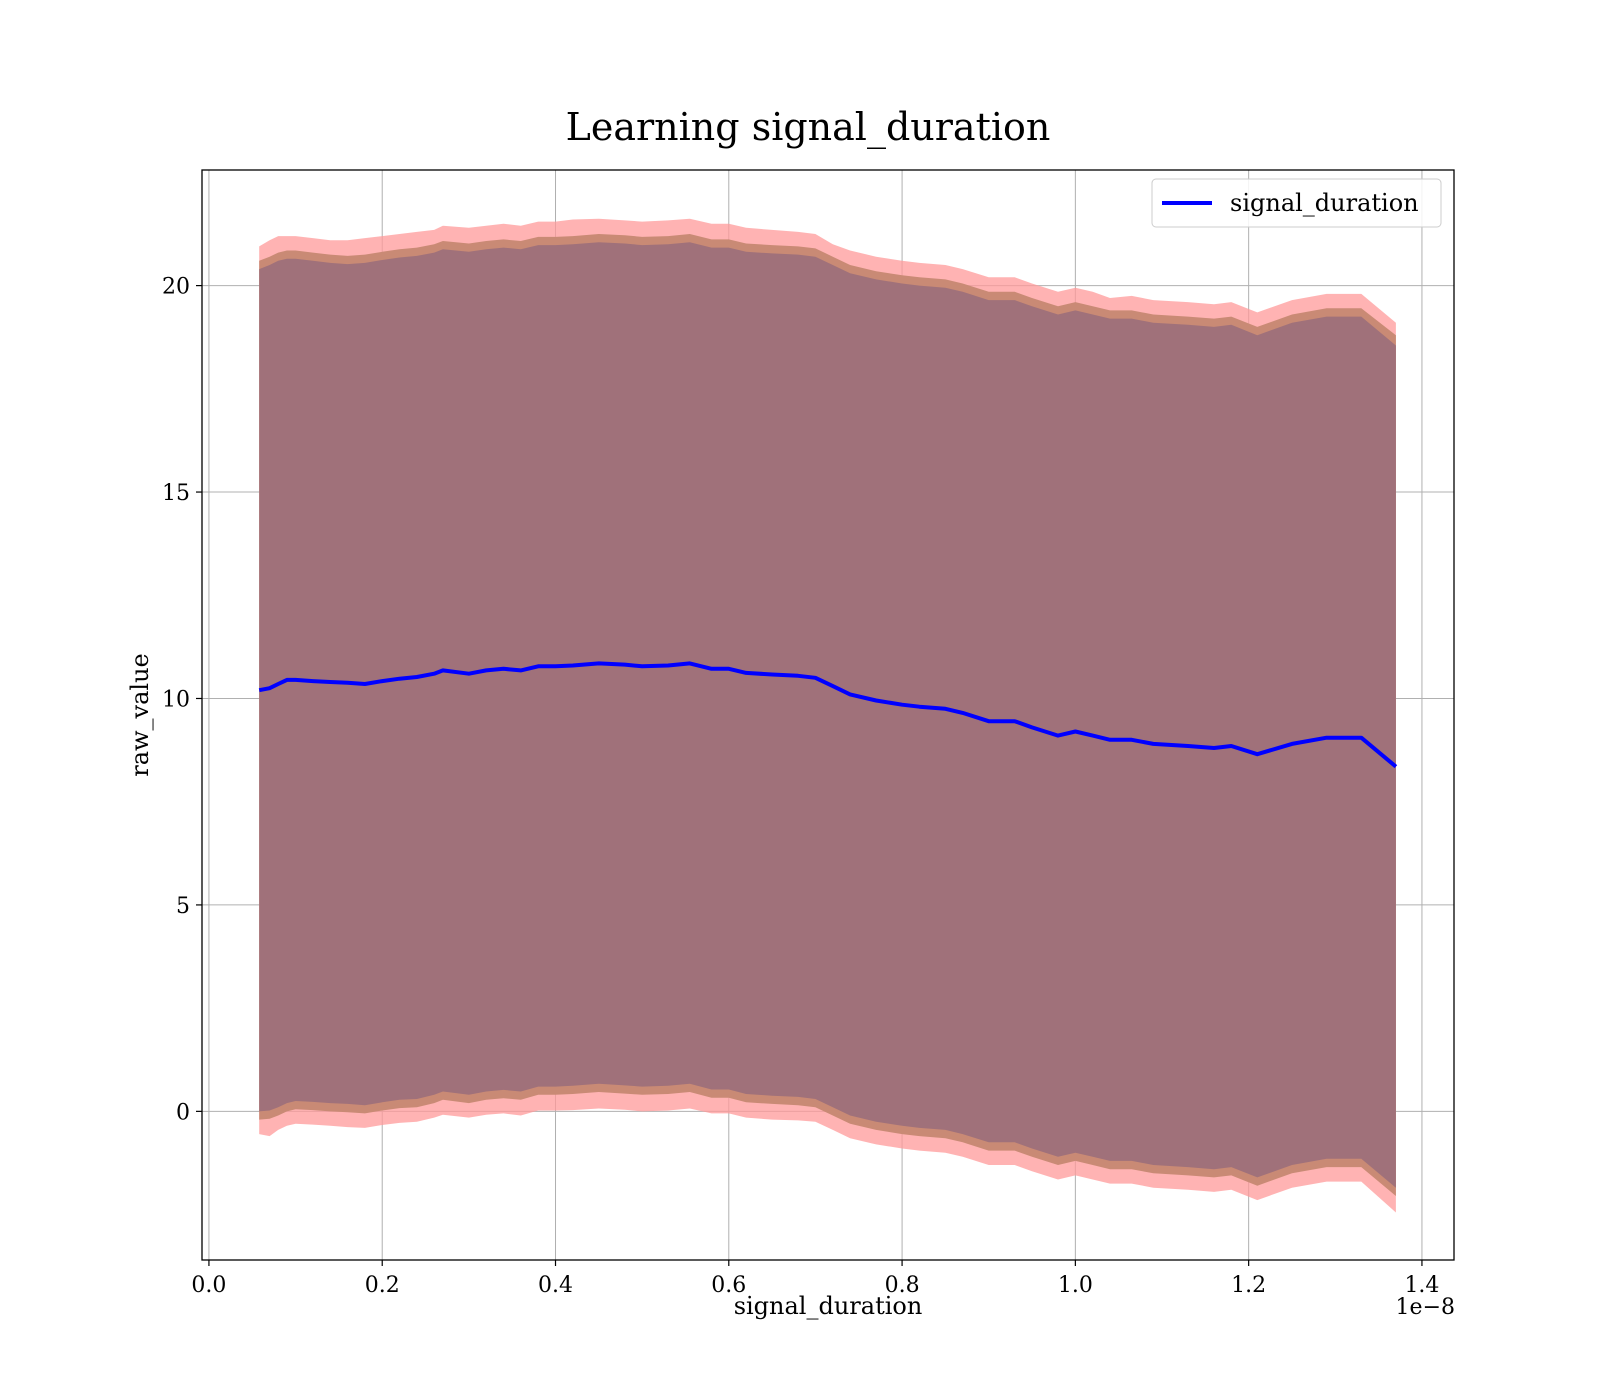  I want to click on x-tick-label: 0.8, so click(902, 1285).